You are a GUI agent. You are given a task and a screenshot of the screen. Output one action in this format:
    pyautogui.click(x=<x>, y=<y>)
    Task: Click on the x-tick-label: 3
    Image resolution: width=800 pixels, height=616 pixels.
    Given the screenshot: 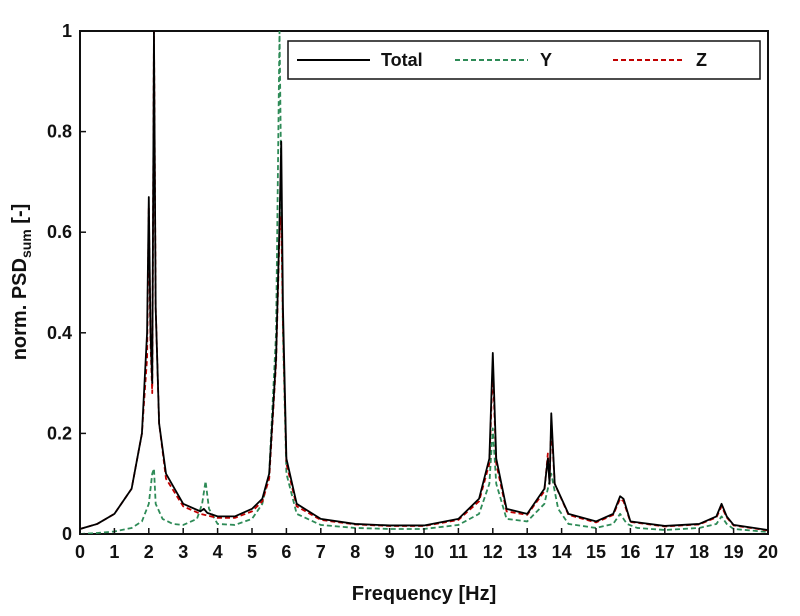 What is the action you would take?
    pyautogui.click(x=183, y=552)
    